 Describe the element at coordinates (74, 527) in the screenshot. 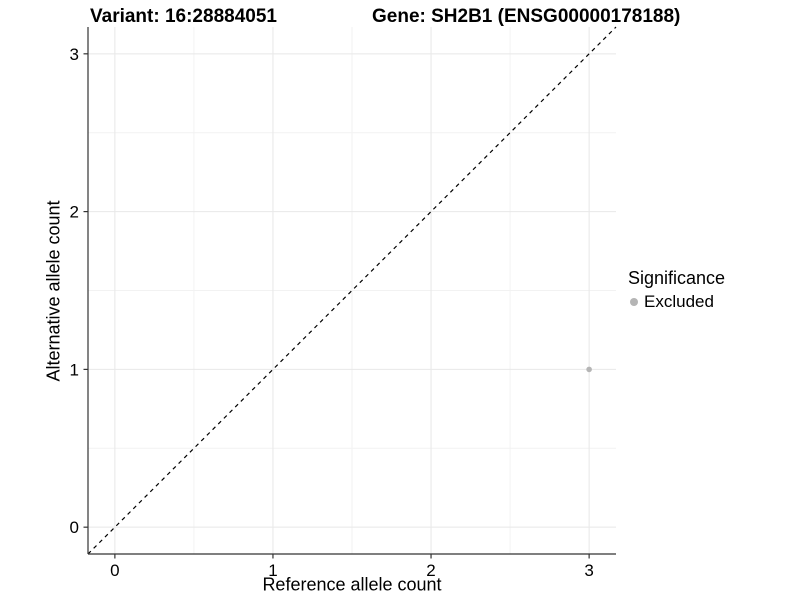

I see `y-tick-label: 0` at that location.